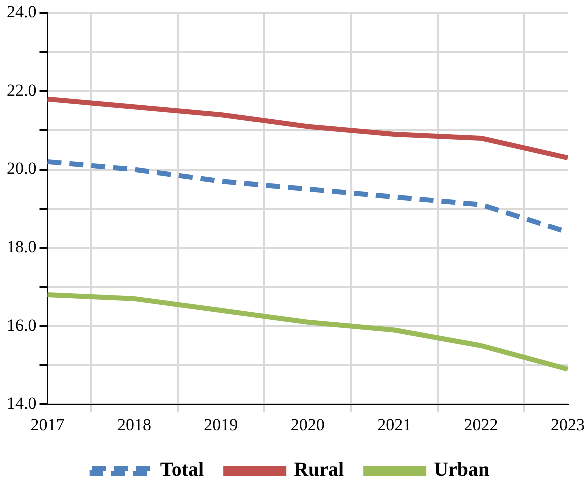  What do you see at coordinates (319, 470) in the screenshot?
I see `legend-label: Rural` at bounding box center [319, 470].